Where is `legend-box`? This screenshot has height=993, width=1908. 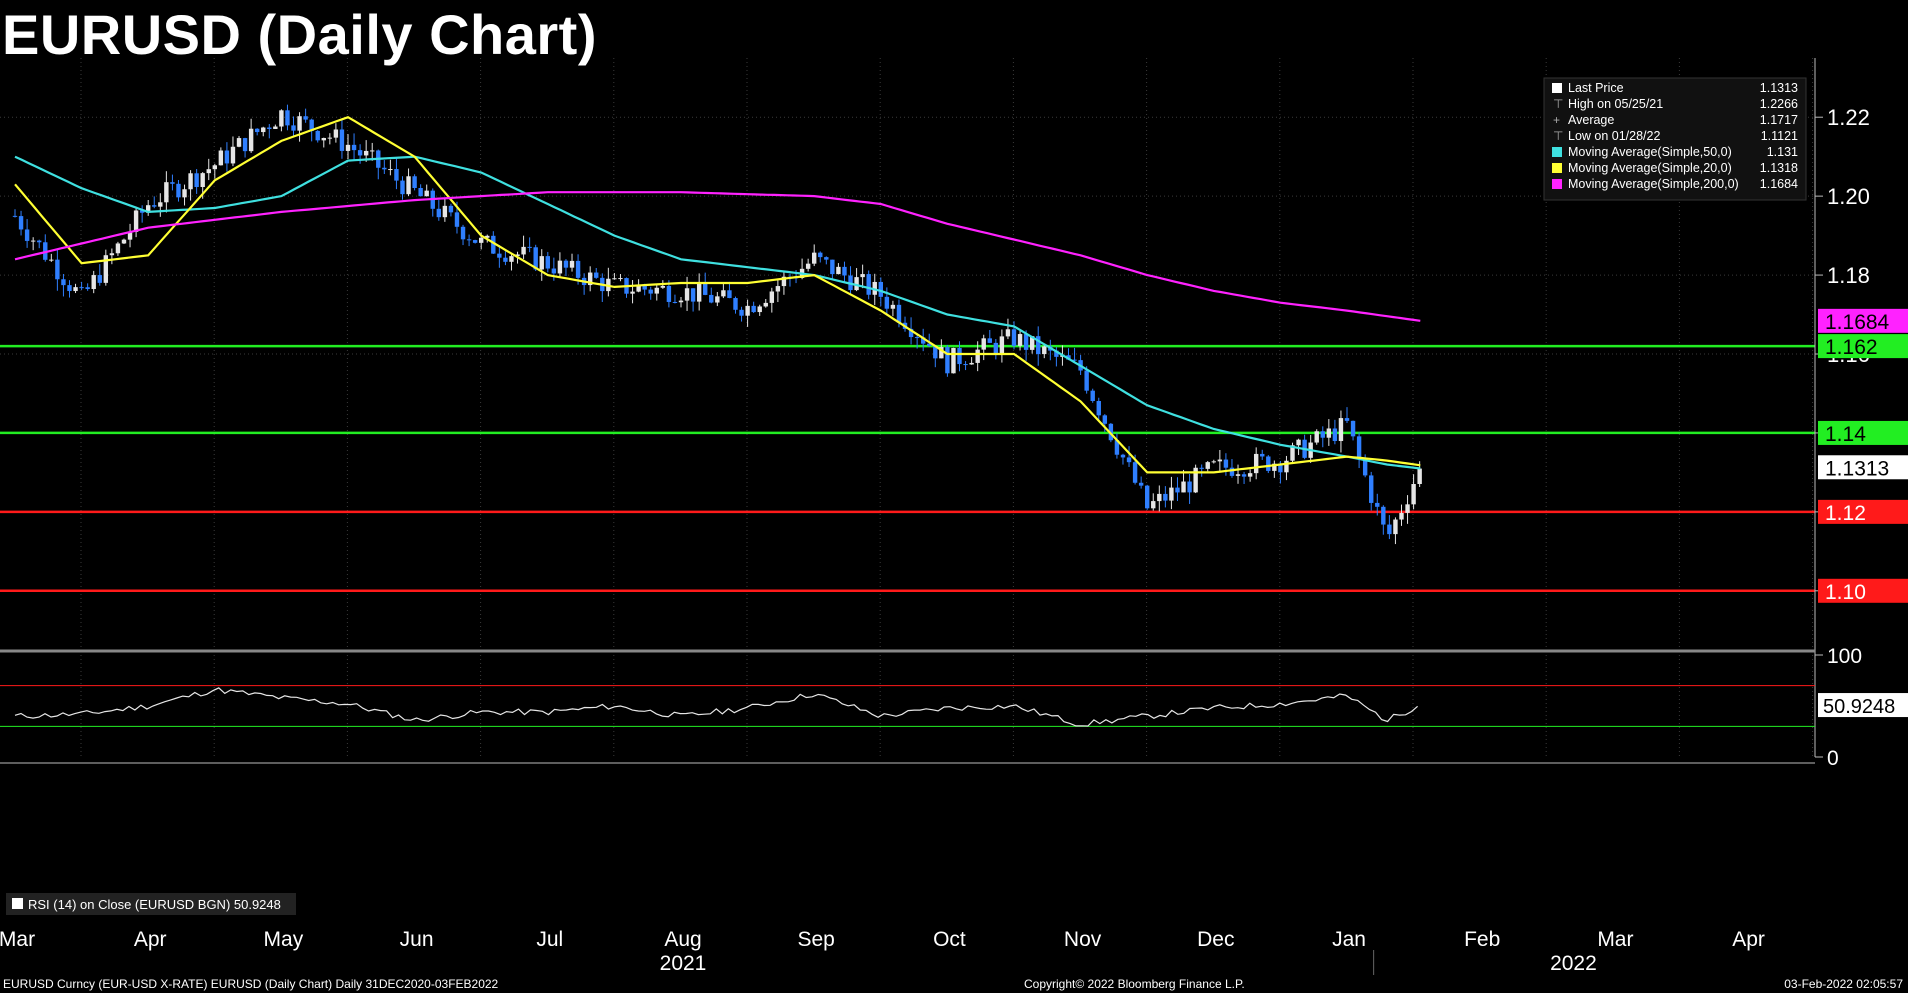
legend-box is located at coordinates (1675, 139).